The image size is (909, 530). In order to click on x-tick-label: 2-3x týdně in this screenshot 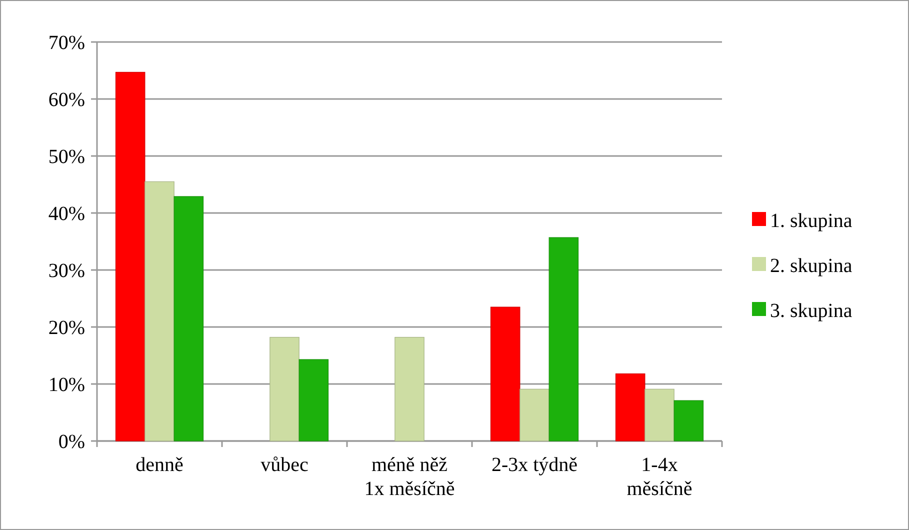, I will do `click(534, 465)`.